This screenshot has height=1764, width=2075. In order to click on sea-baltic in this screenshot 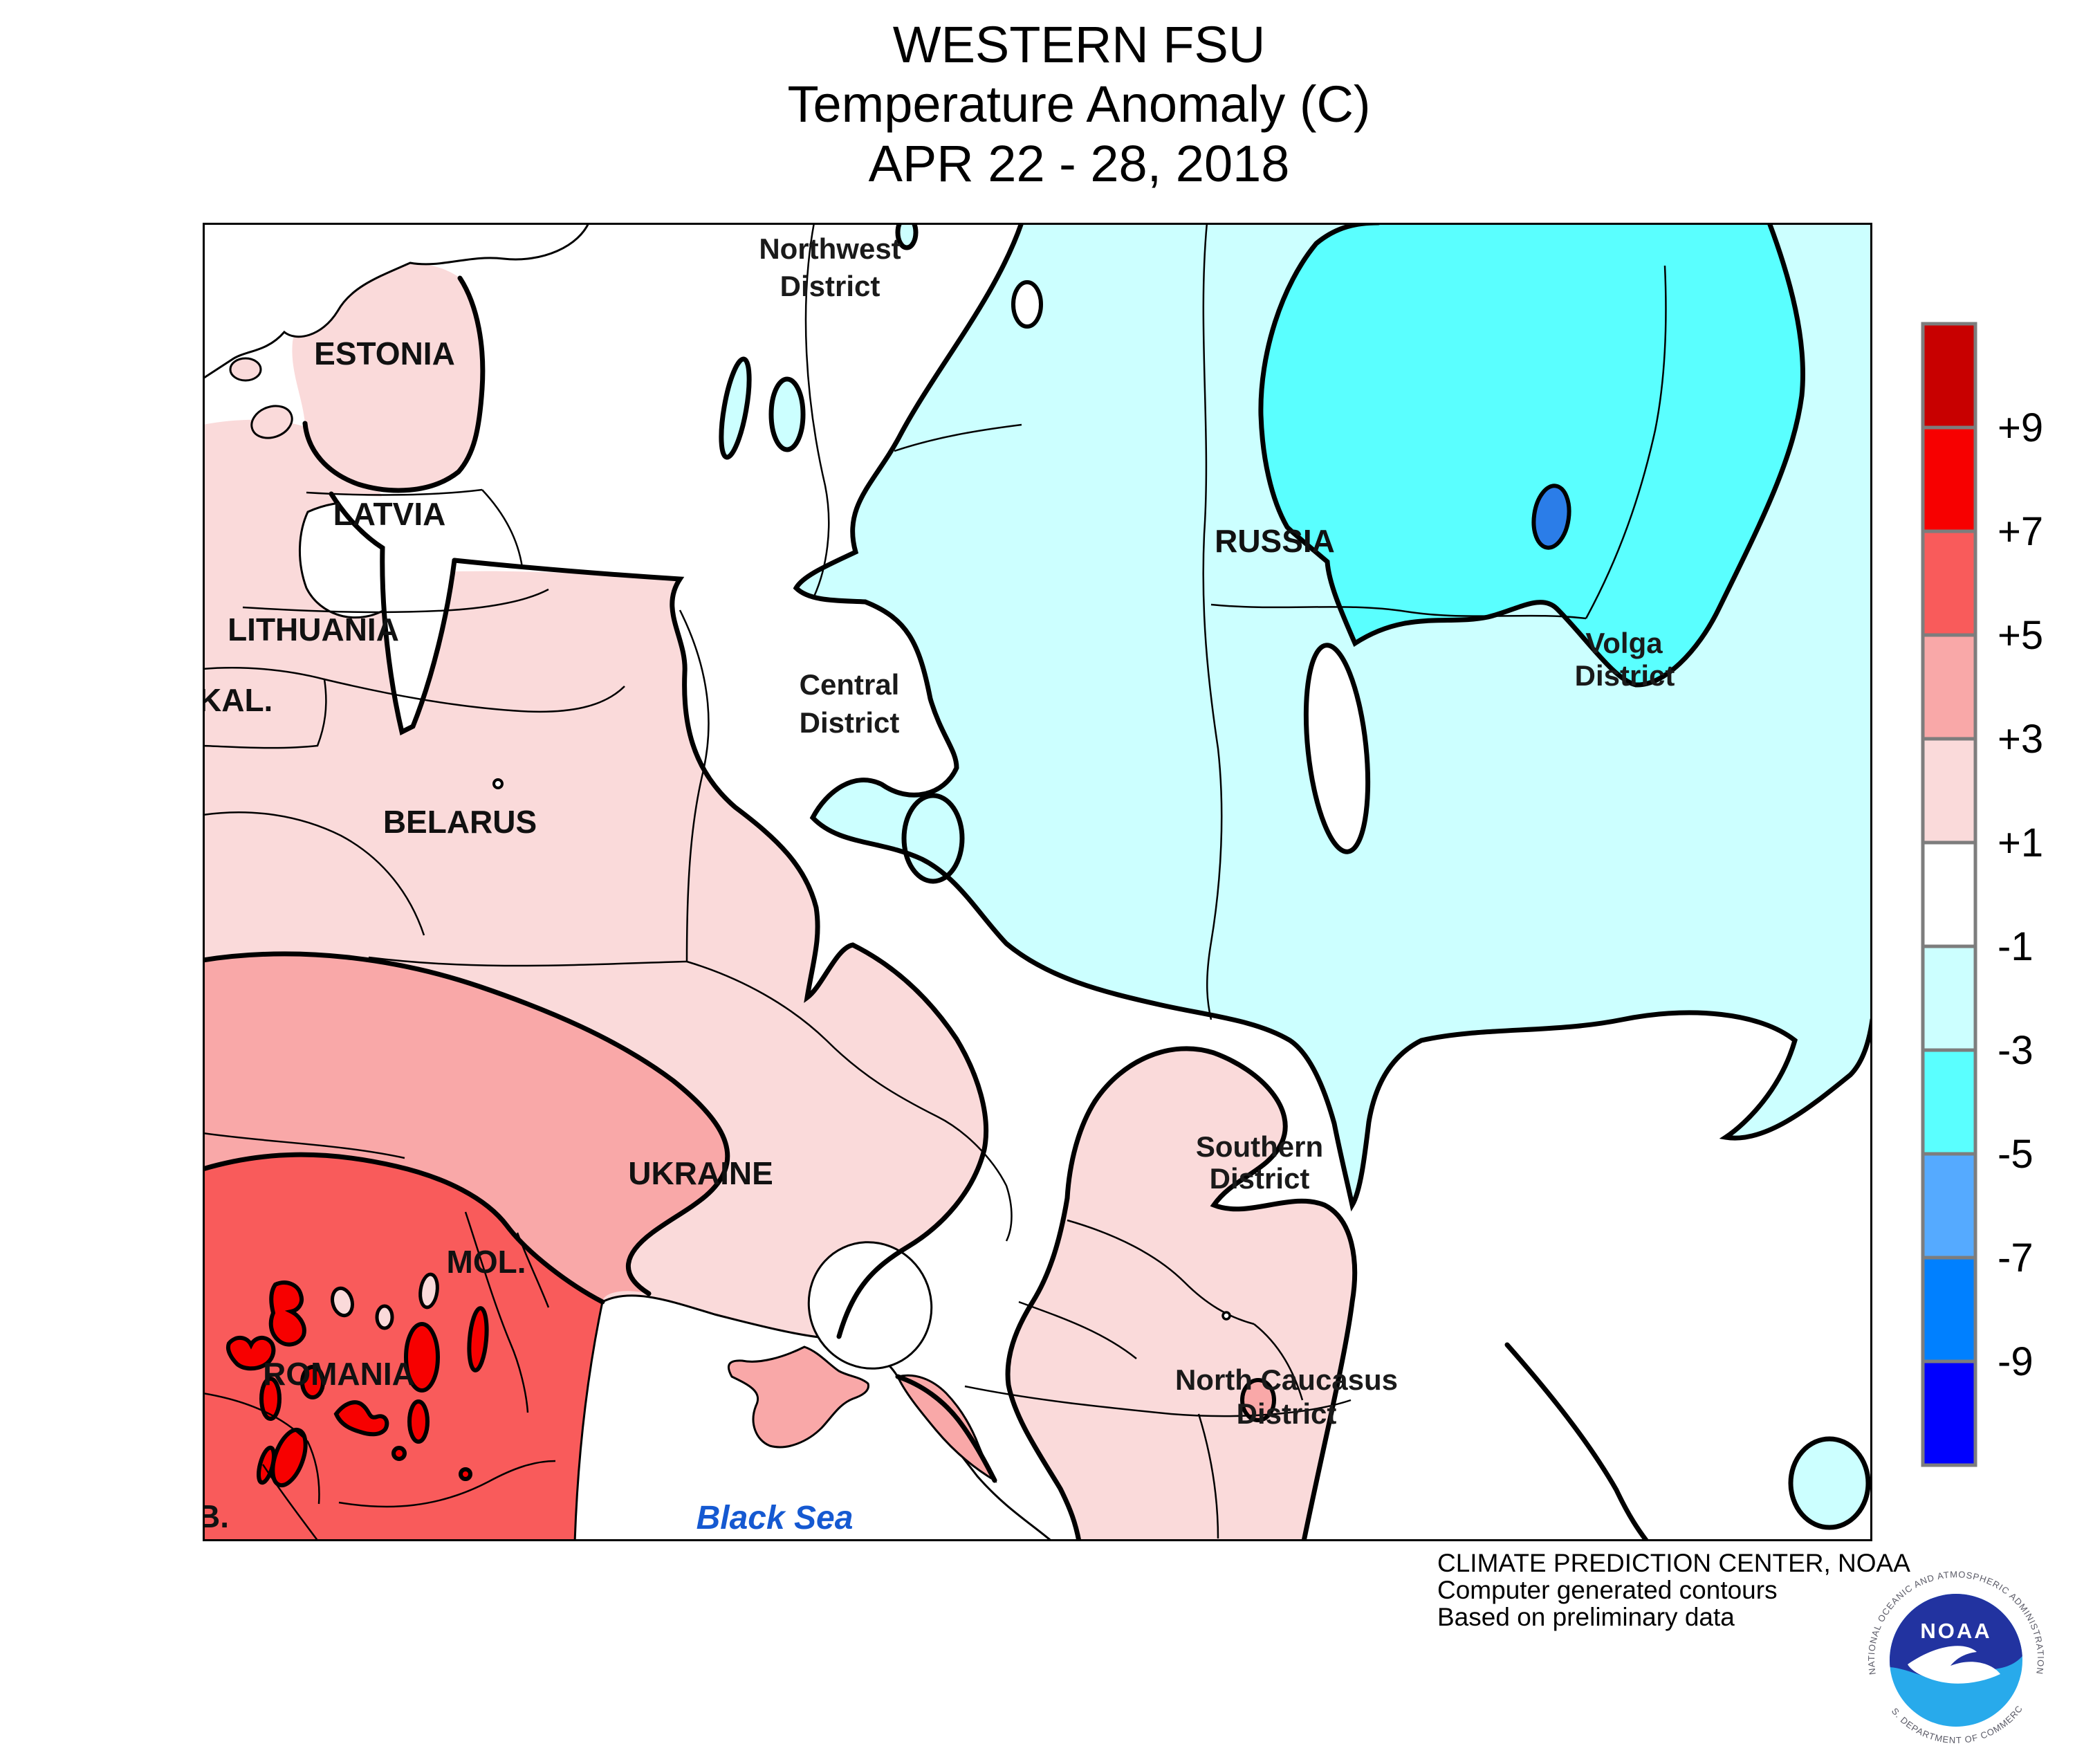, I will do `click(395, 301)`.